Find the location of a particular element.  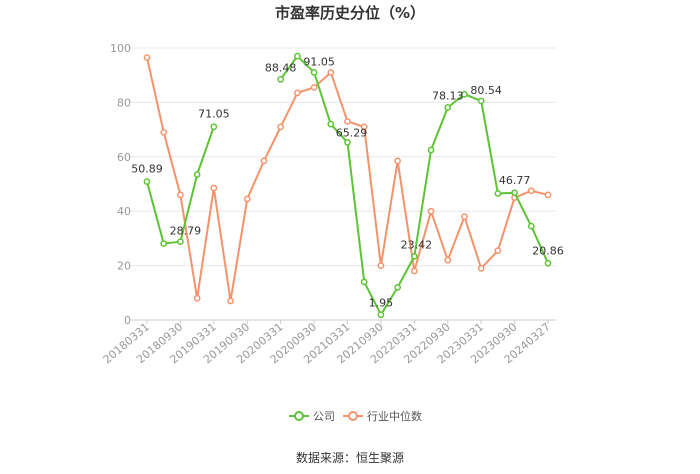

data-label-16: 23.42 is located at coordinates (417, 244).